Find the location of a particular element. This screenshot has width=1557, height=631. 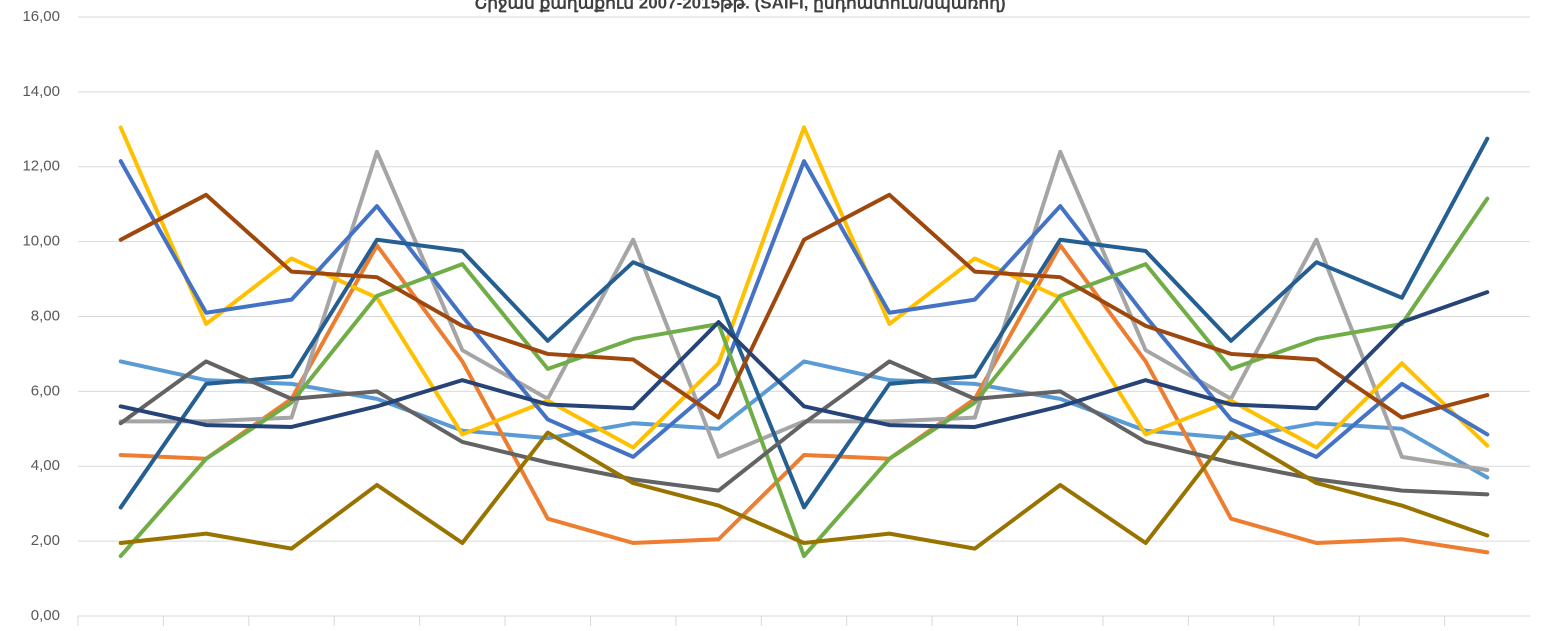

y-tick-label: 10,00 is located at coordinates (41, 241).